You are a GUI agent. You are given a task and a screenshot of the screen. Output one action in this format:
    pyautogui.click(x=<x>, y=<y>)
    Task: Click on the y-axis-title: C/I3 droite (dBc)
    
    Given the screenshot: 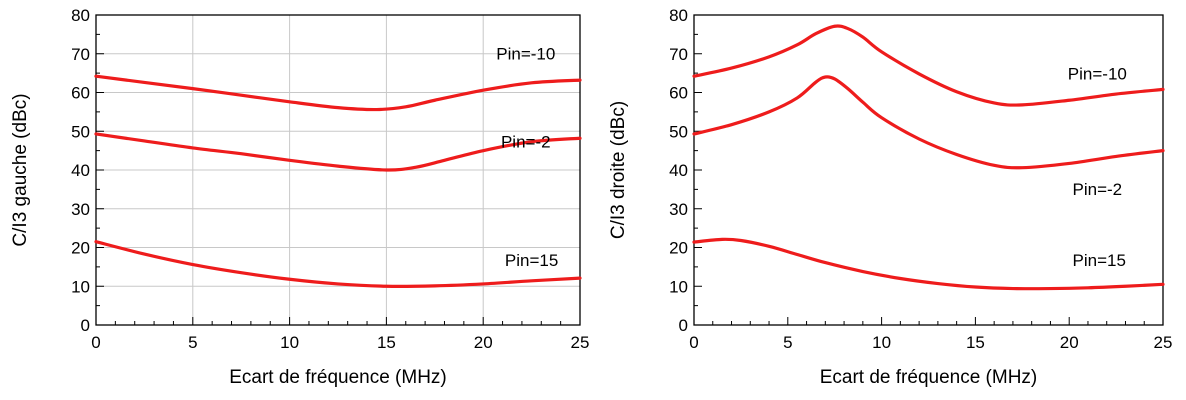 What is the action you would take?
    pyautogui.click(x=618, y=170)
    